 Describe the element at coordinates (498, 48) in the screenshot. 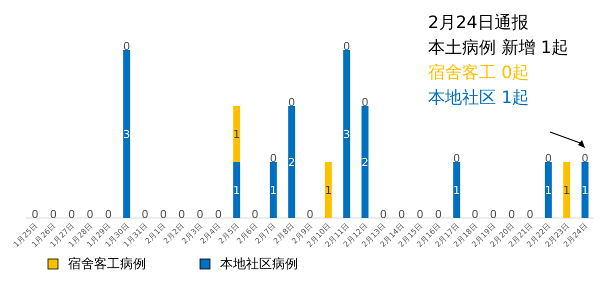

I see `annotation: 本土病例 新增 1起` at that location.